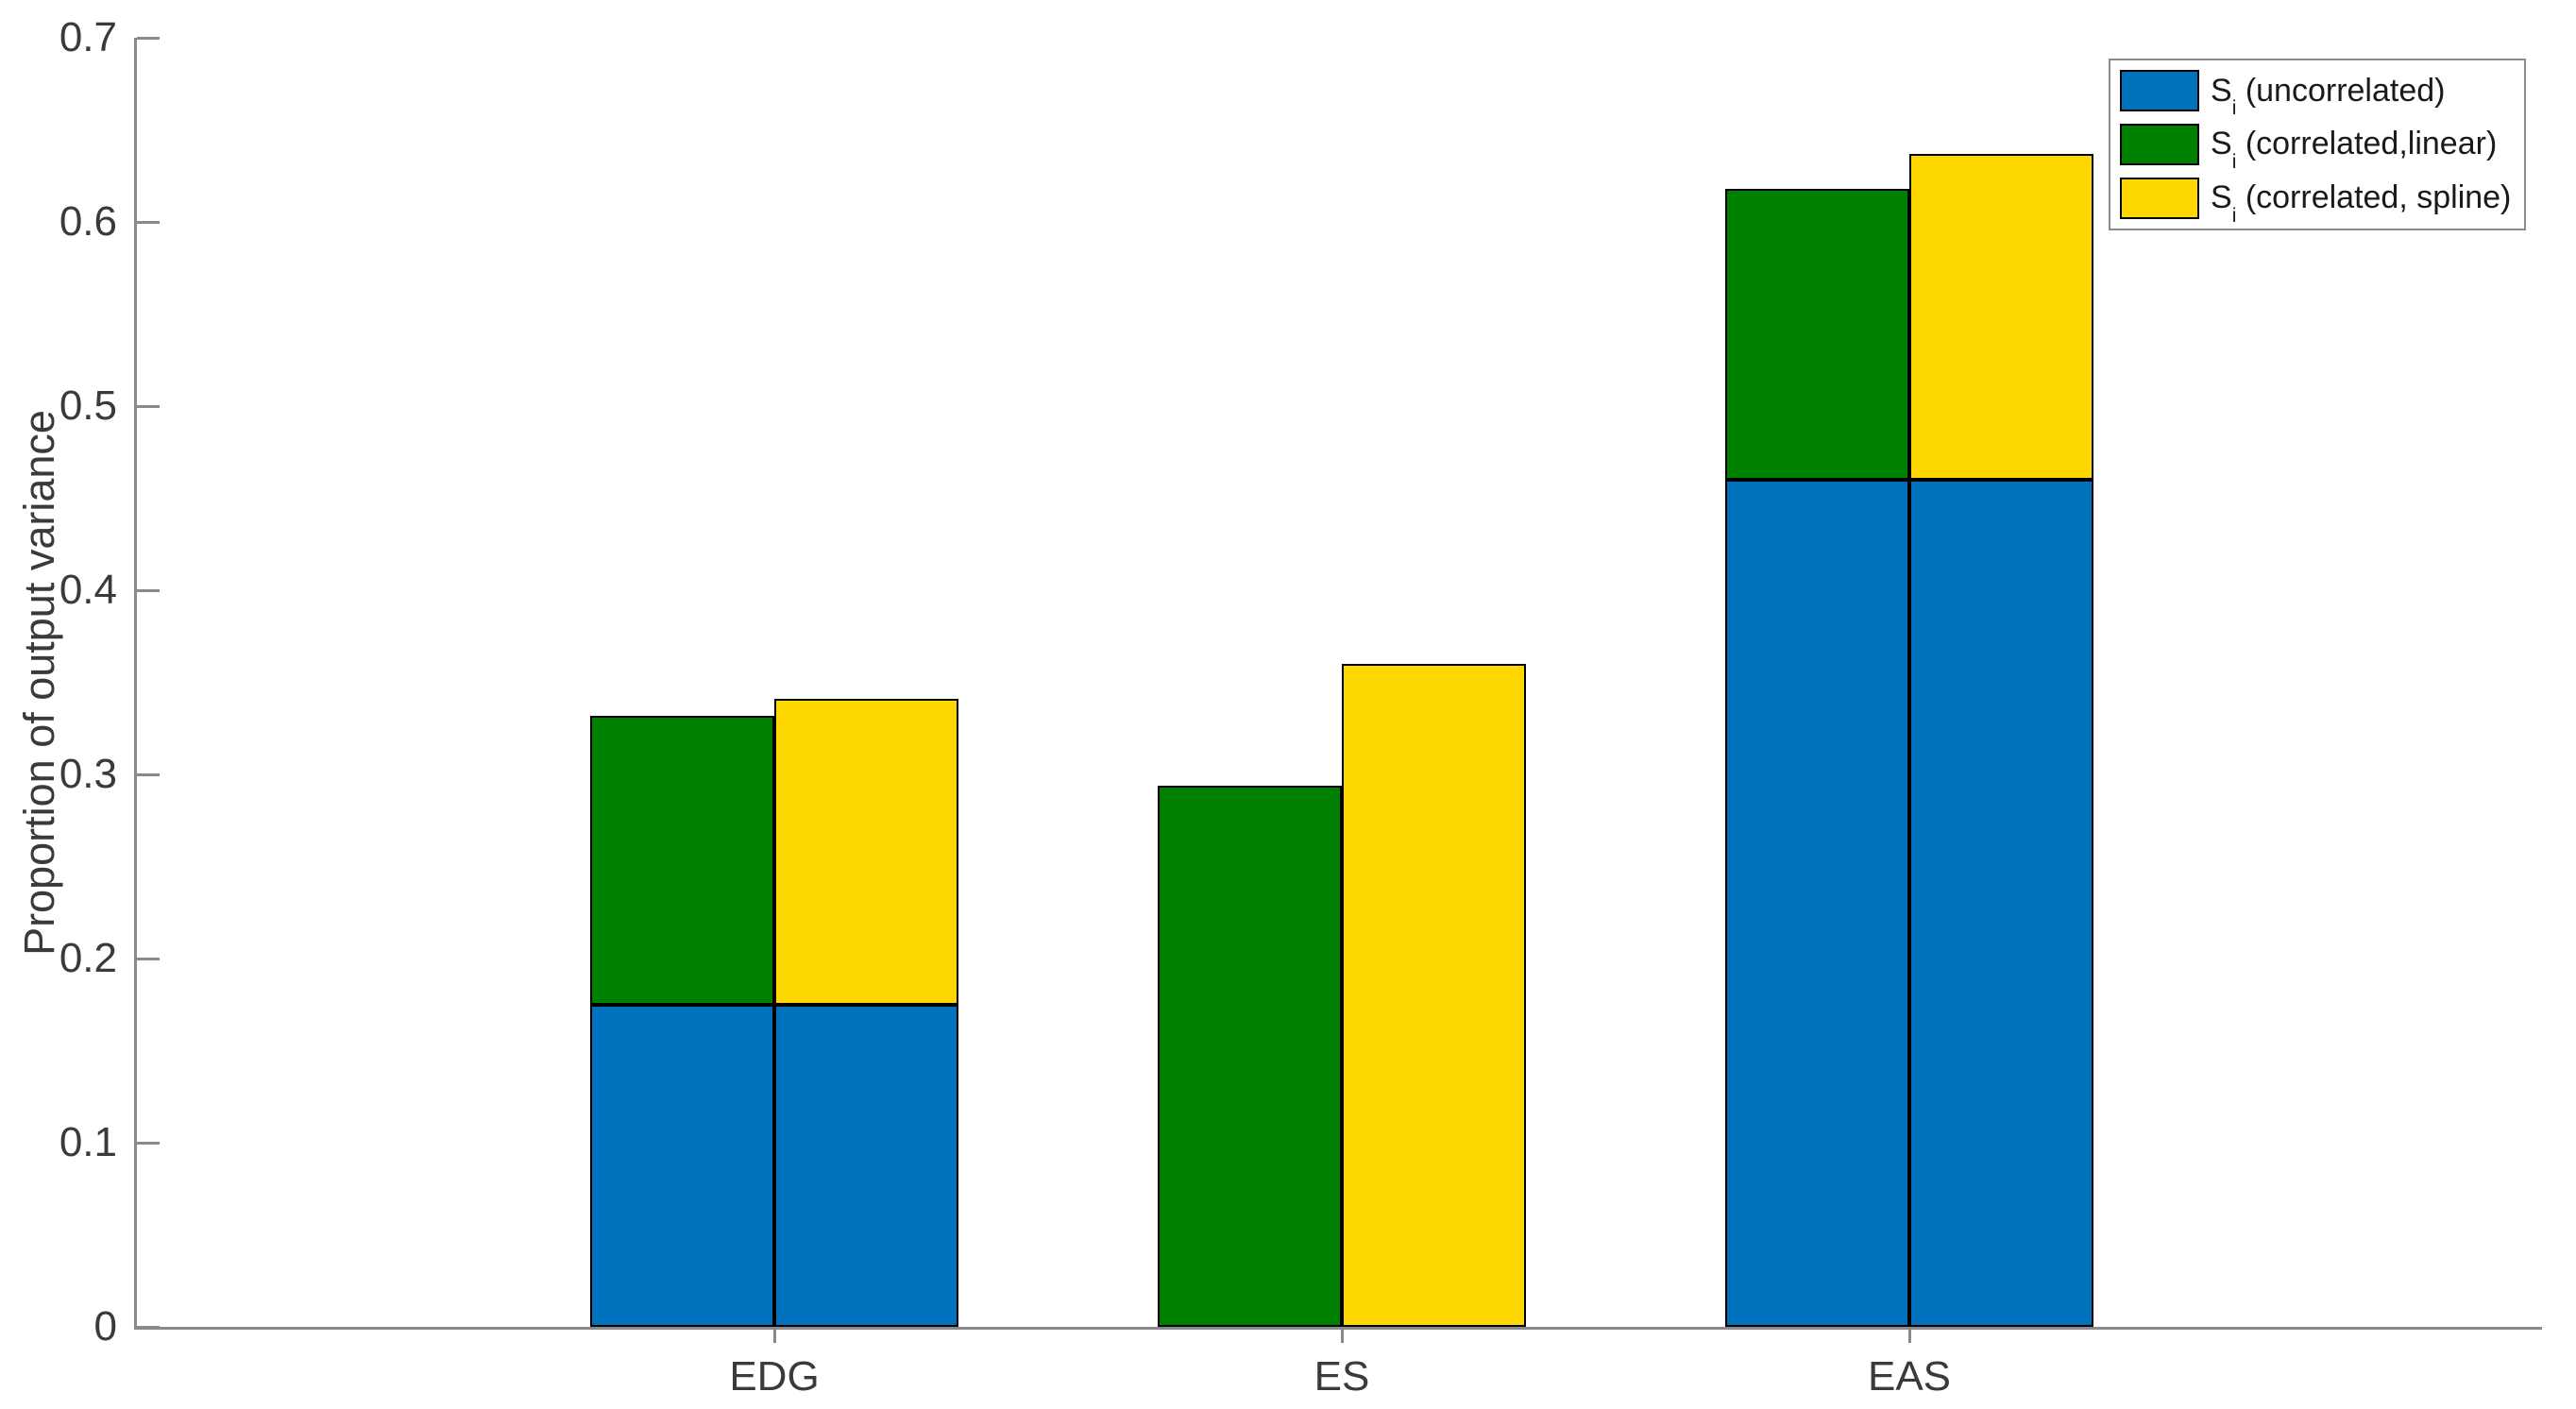 The image size is (2576, 1409). I want to click on y-tick-label: 0.2, so click(88, 958).